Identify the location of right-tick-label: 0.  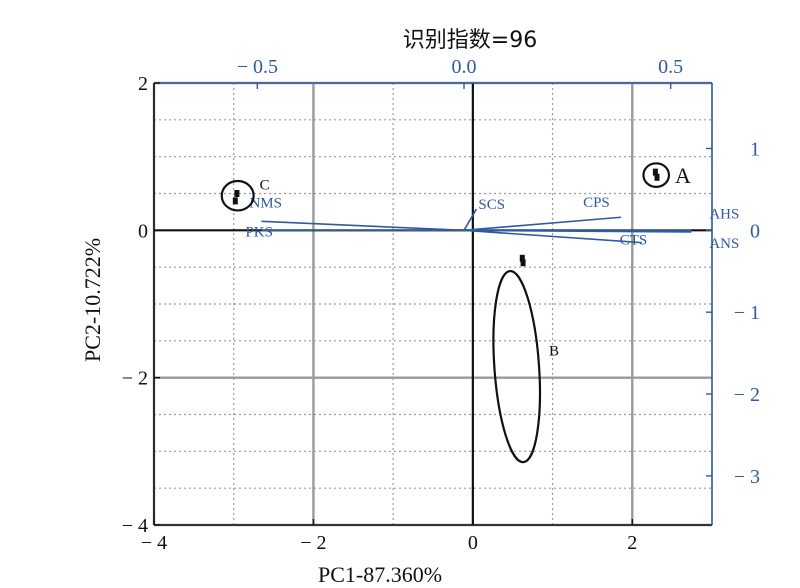
(755, 231).